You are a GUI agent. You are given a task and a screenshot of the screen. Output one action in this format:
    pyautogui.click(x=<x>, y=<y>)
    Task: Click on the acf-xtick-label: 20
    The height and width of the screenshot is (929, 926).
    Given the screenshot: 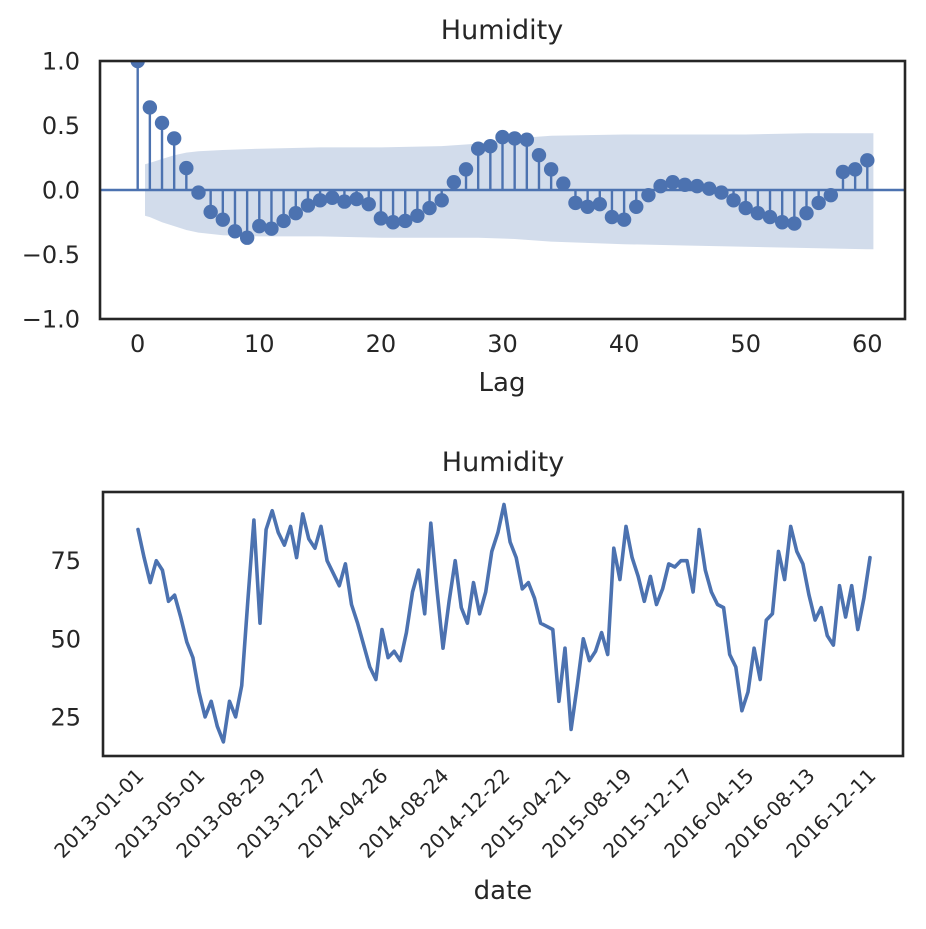 What is the action you would take?
    pyautogui.click(x=381, y=344)
    